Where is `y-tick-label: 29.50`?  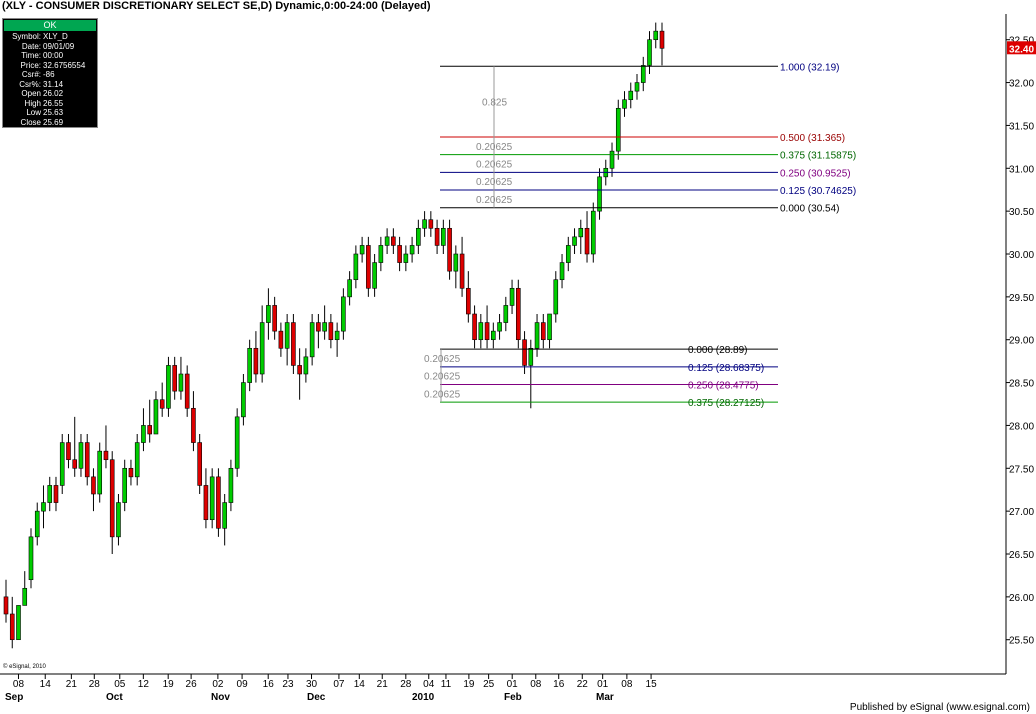 y-tick-label: 29.50 is located at coordinates (1021, 298).